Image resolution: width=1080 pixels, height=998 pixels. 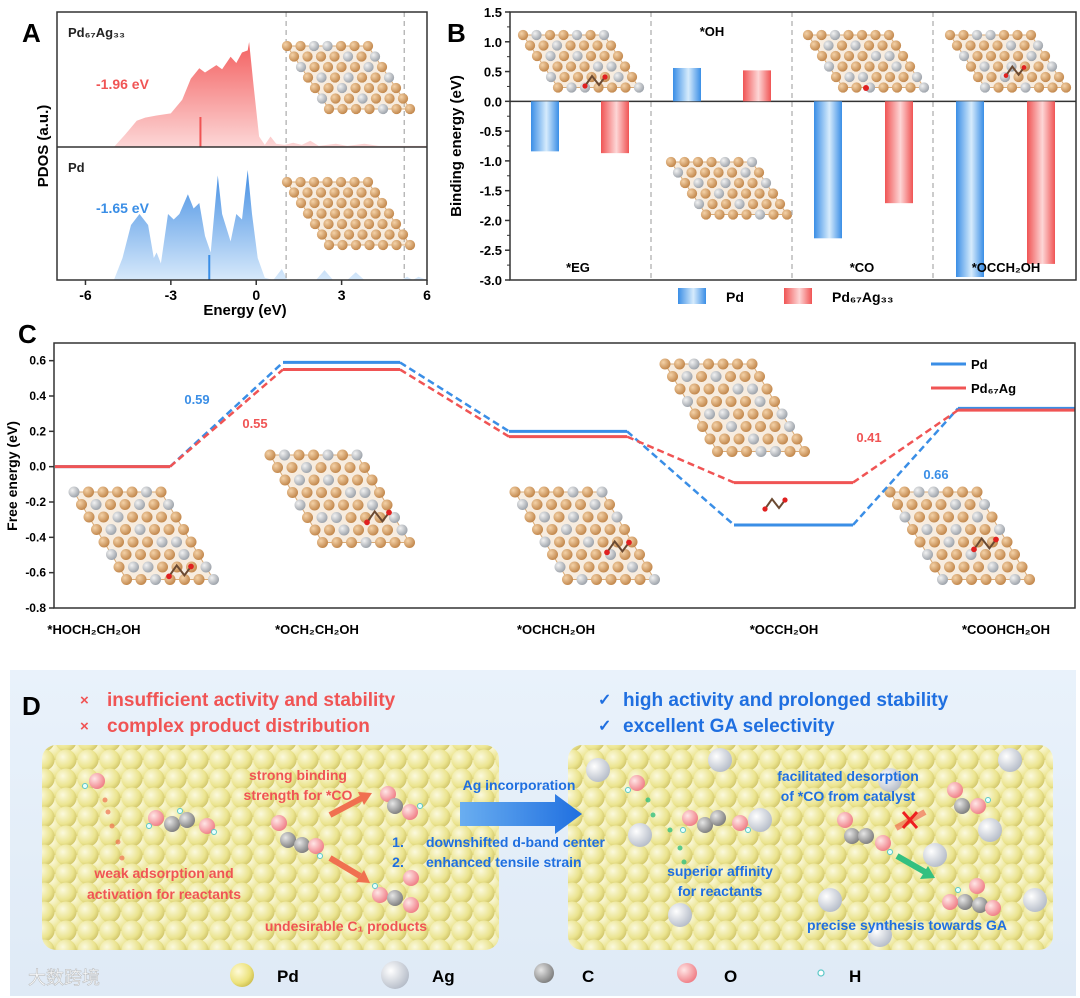 What do you see at coordinates (37, 396) in the screenshot?
I see `y-tick-label: 0.4` at bounding box center [37, 396].